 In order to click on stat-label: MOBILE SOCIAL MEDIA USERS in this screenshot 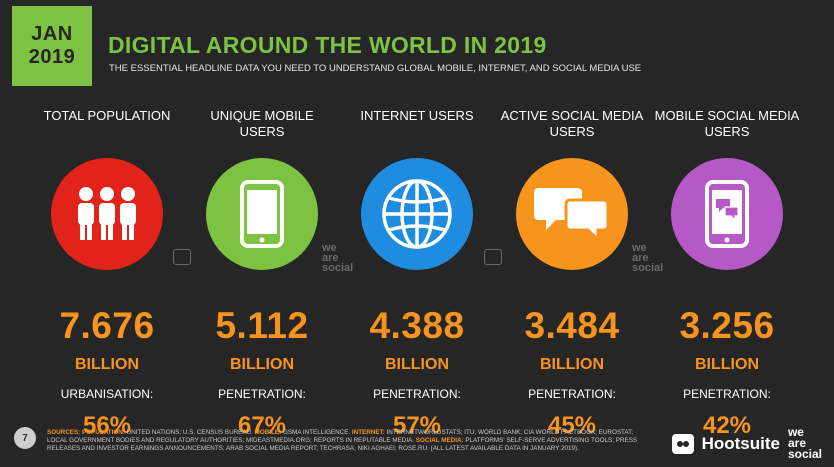, I will do `click(727, 123)`.